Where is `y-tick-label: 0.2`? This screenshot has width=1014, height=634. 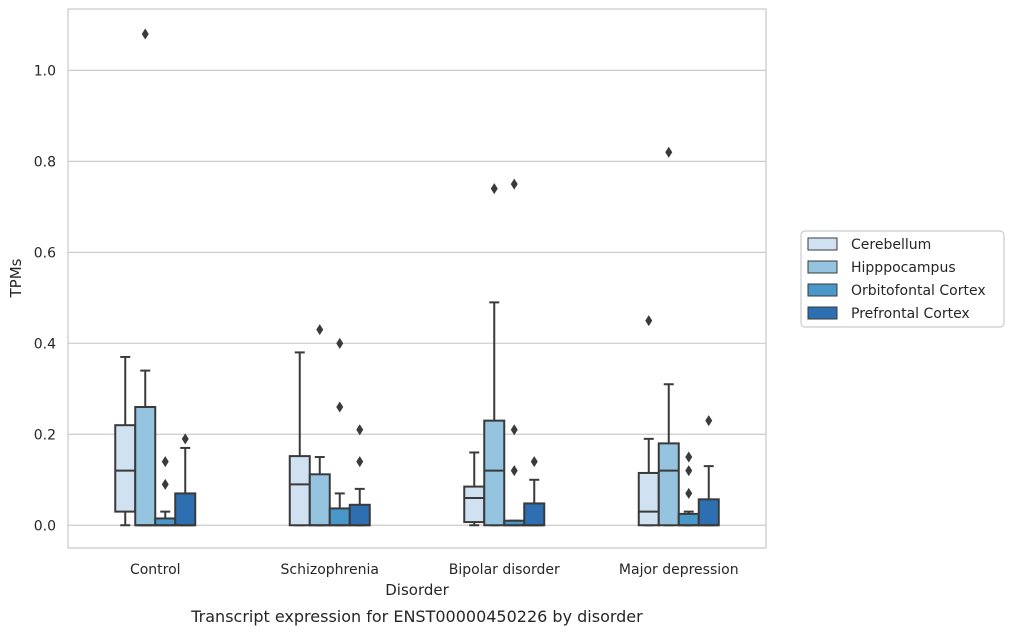 y-tick-label: 0.2 is located at coordinates (45, 435).